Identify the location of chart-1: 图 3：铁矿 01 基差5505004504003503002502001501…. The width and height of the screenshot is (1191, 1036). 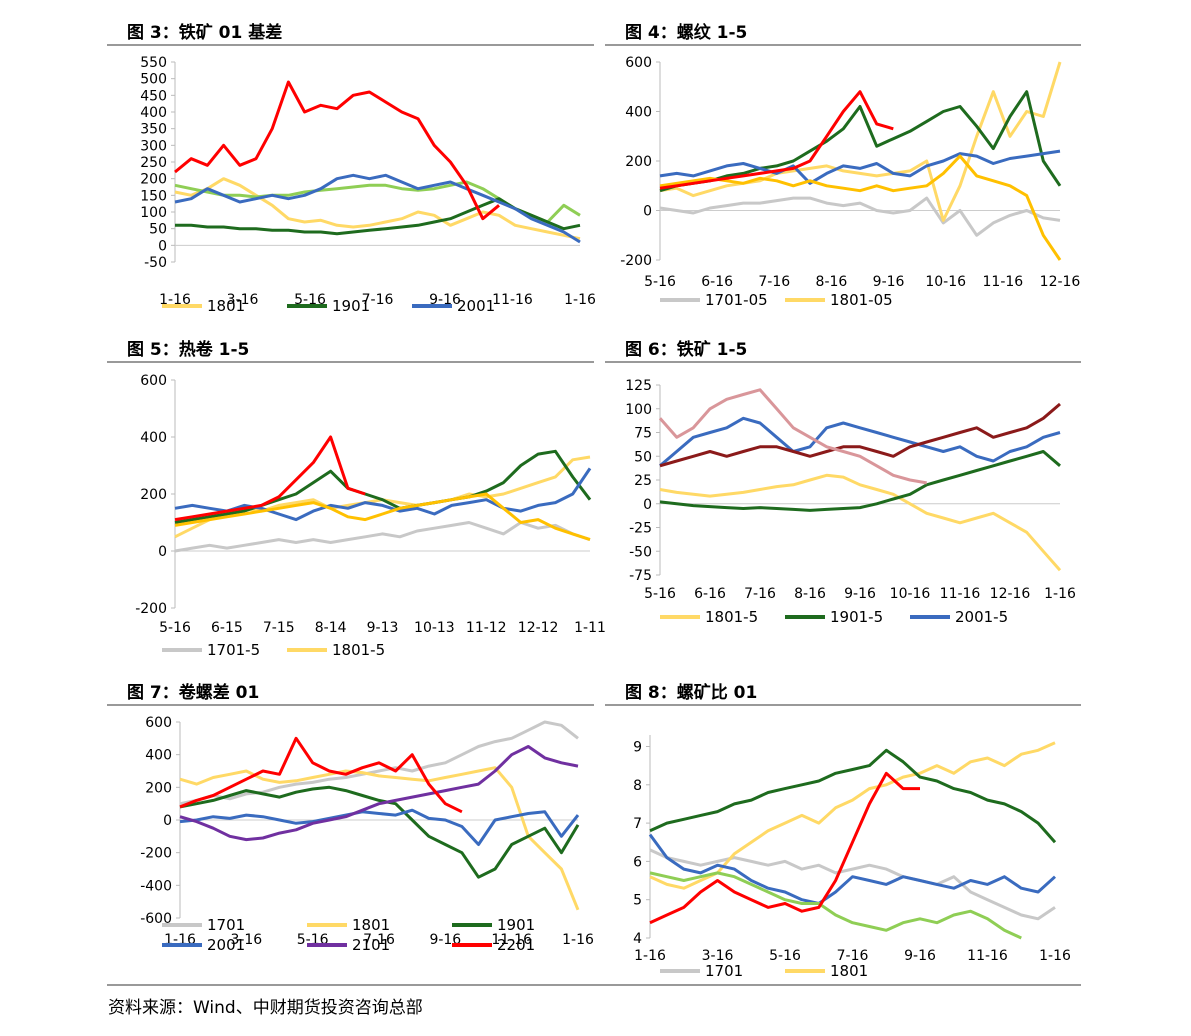
(351, 168).